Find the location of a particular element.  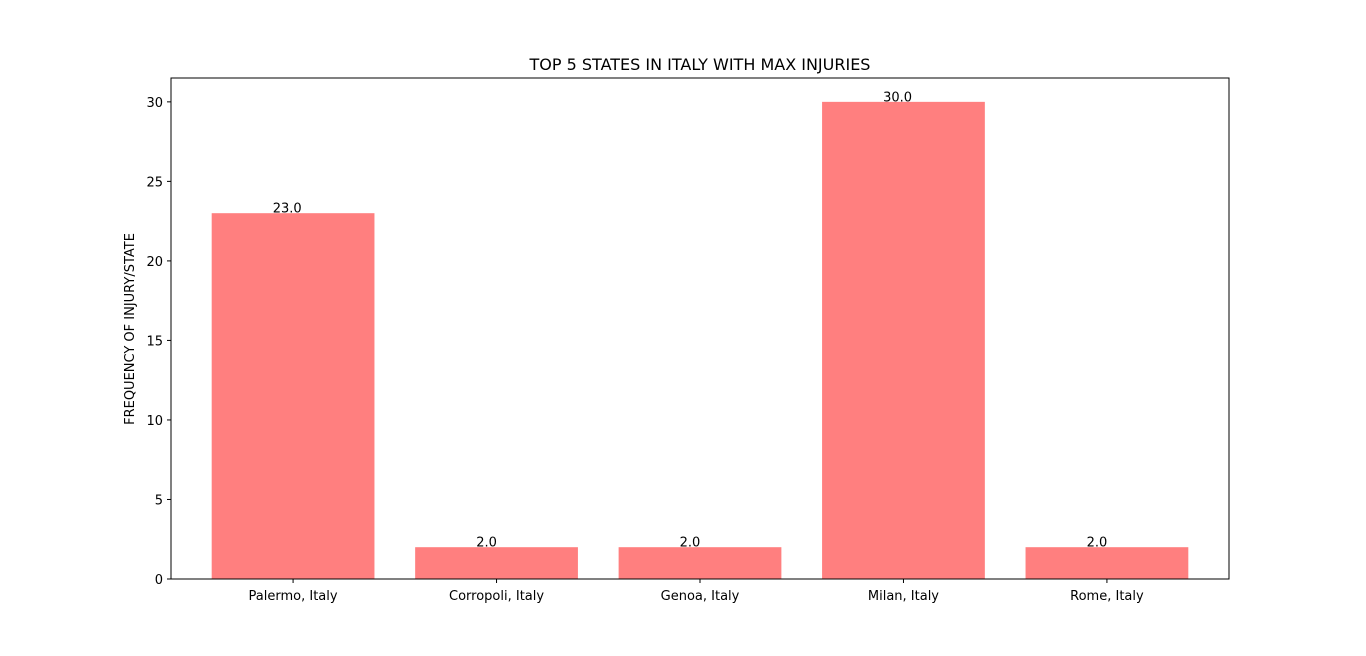

y-tick-label: 30 is located at coordinates (154, 103).